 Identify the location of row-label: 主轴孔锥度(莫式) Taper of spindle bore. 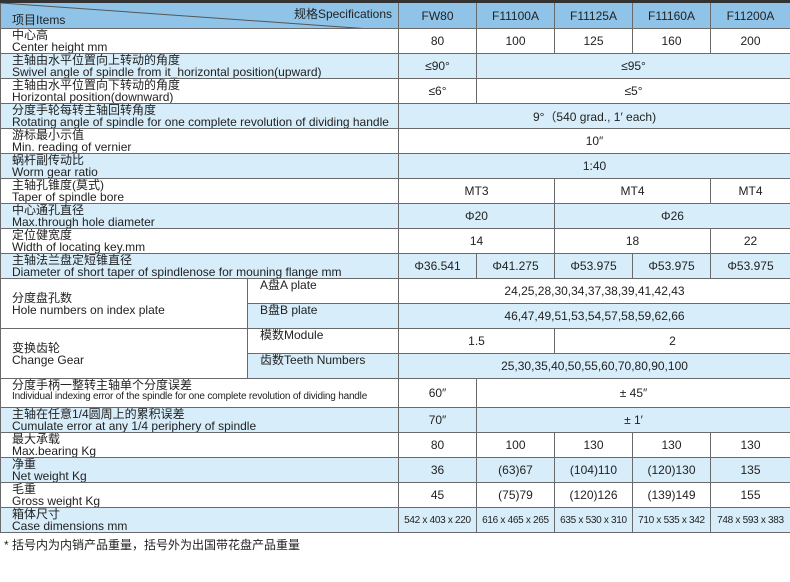
(199, 191).